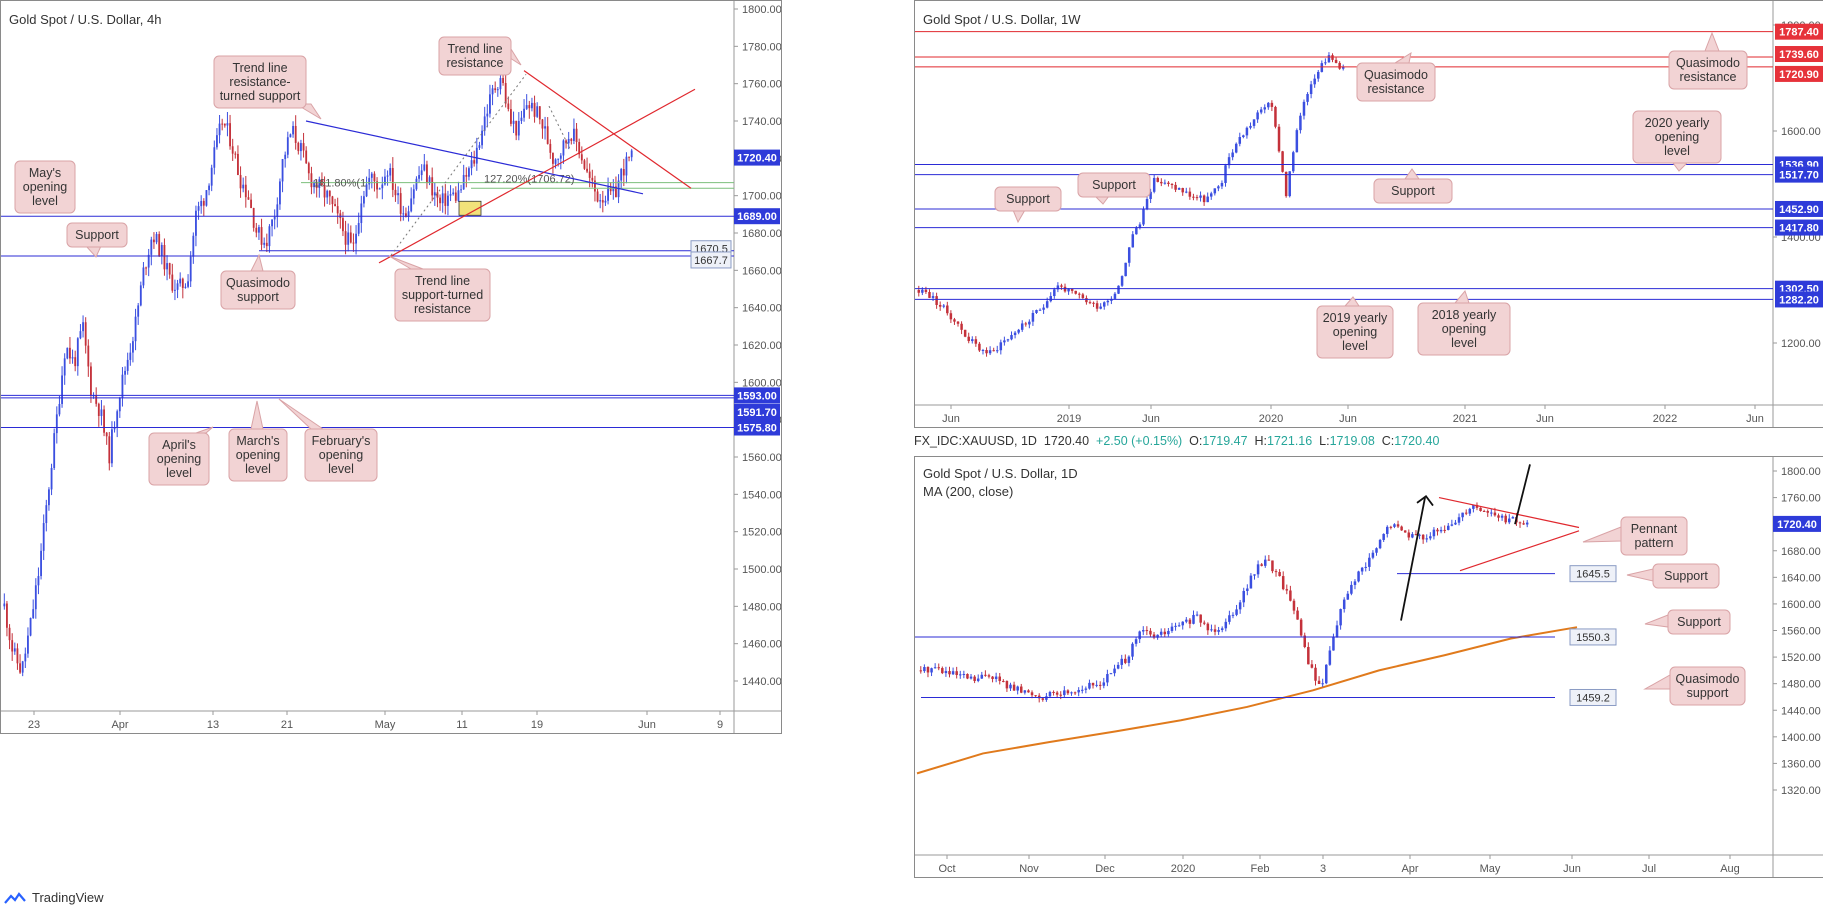 The width and height of the screenshot is (1823, 908). I want to click on price-badge-label: 1459.2, so click(1593, 698).